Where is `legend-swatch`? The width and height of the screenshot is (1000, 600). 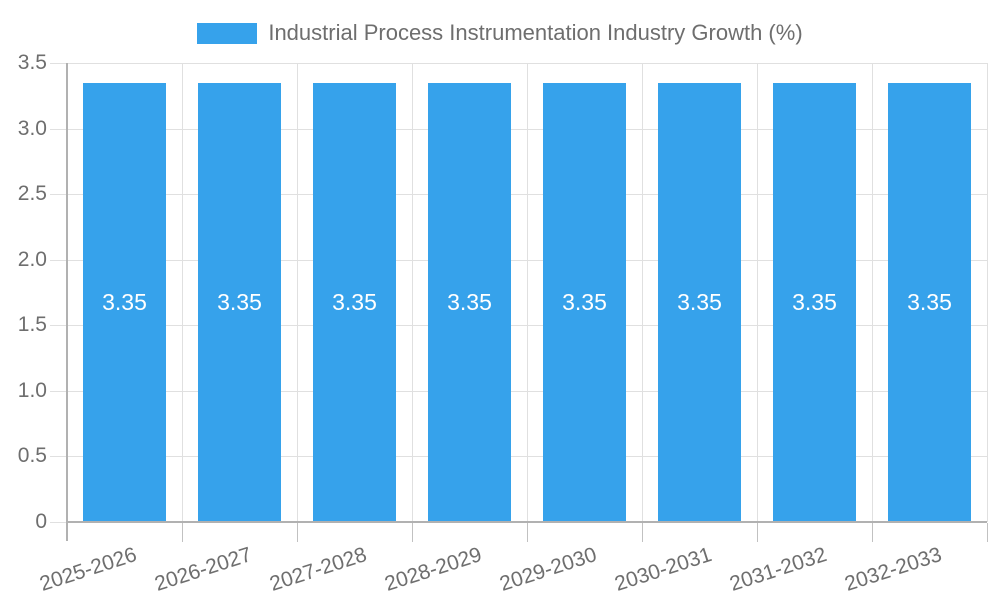
legend-swatch is located at coordinates (227, 33).